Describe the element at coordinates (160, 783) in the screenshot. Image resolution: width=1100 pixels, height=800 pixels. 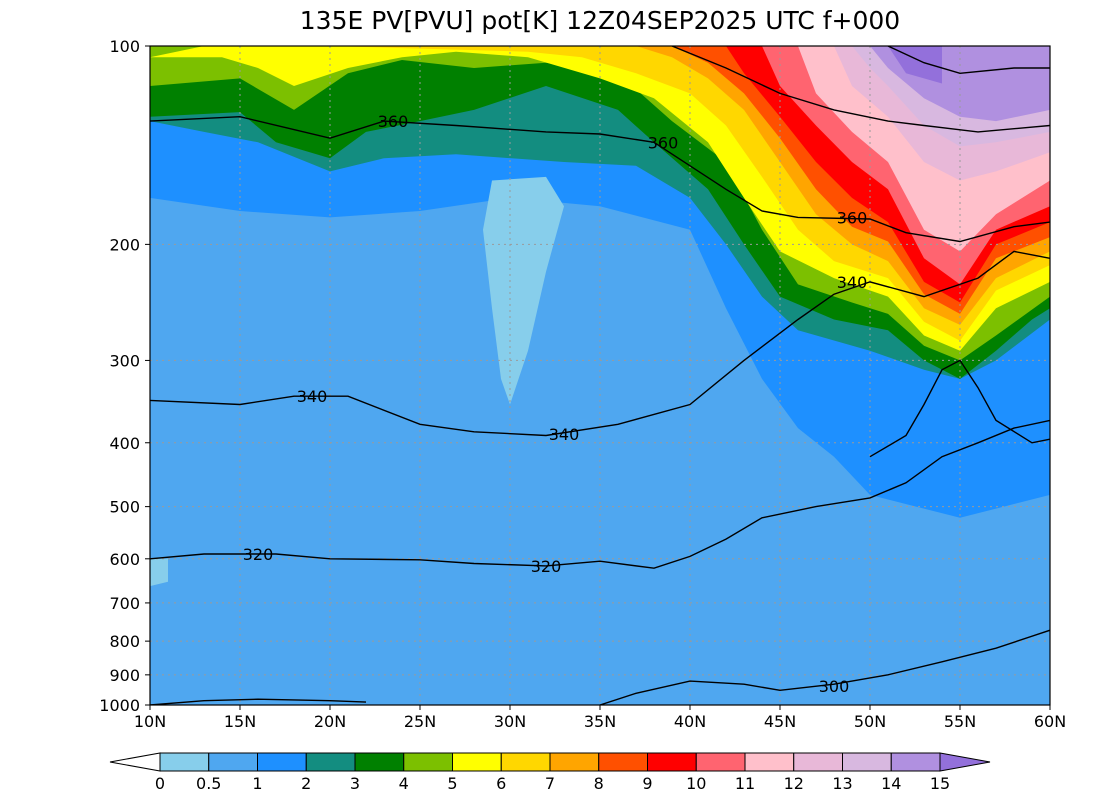
I see `colorbar-label-0: 0` at that location.